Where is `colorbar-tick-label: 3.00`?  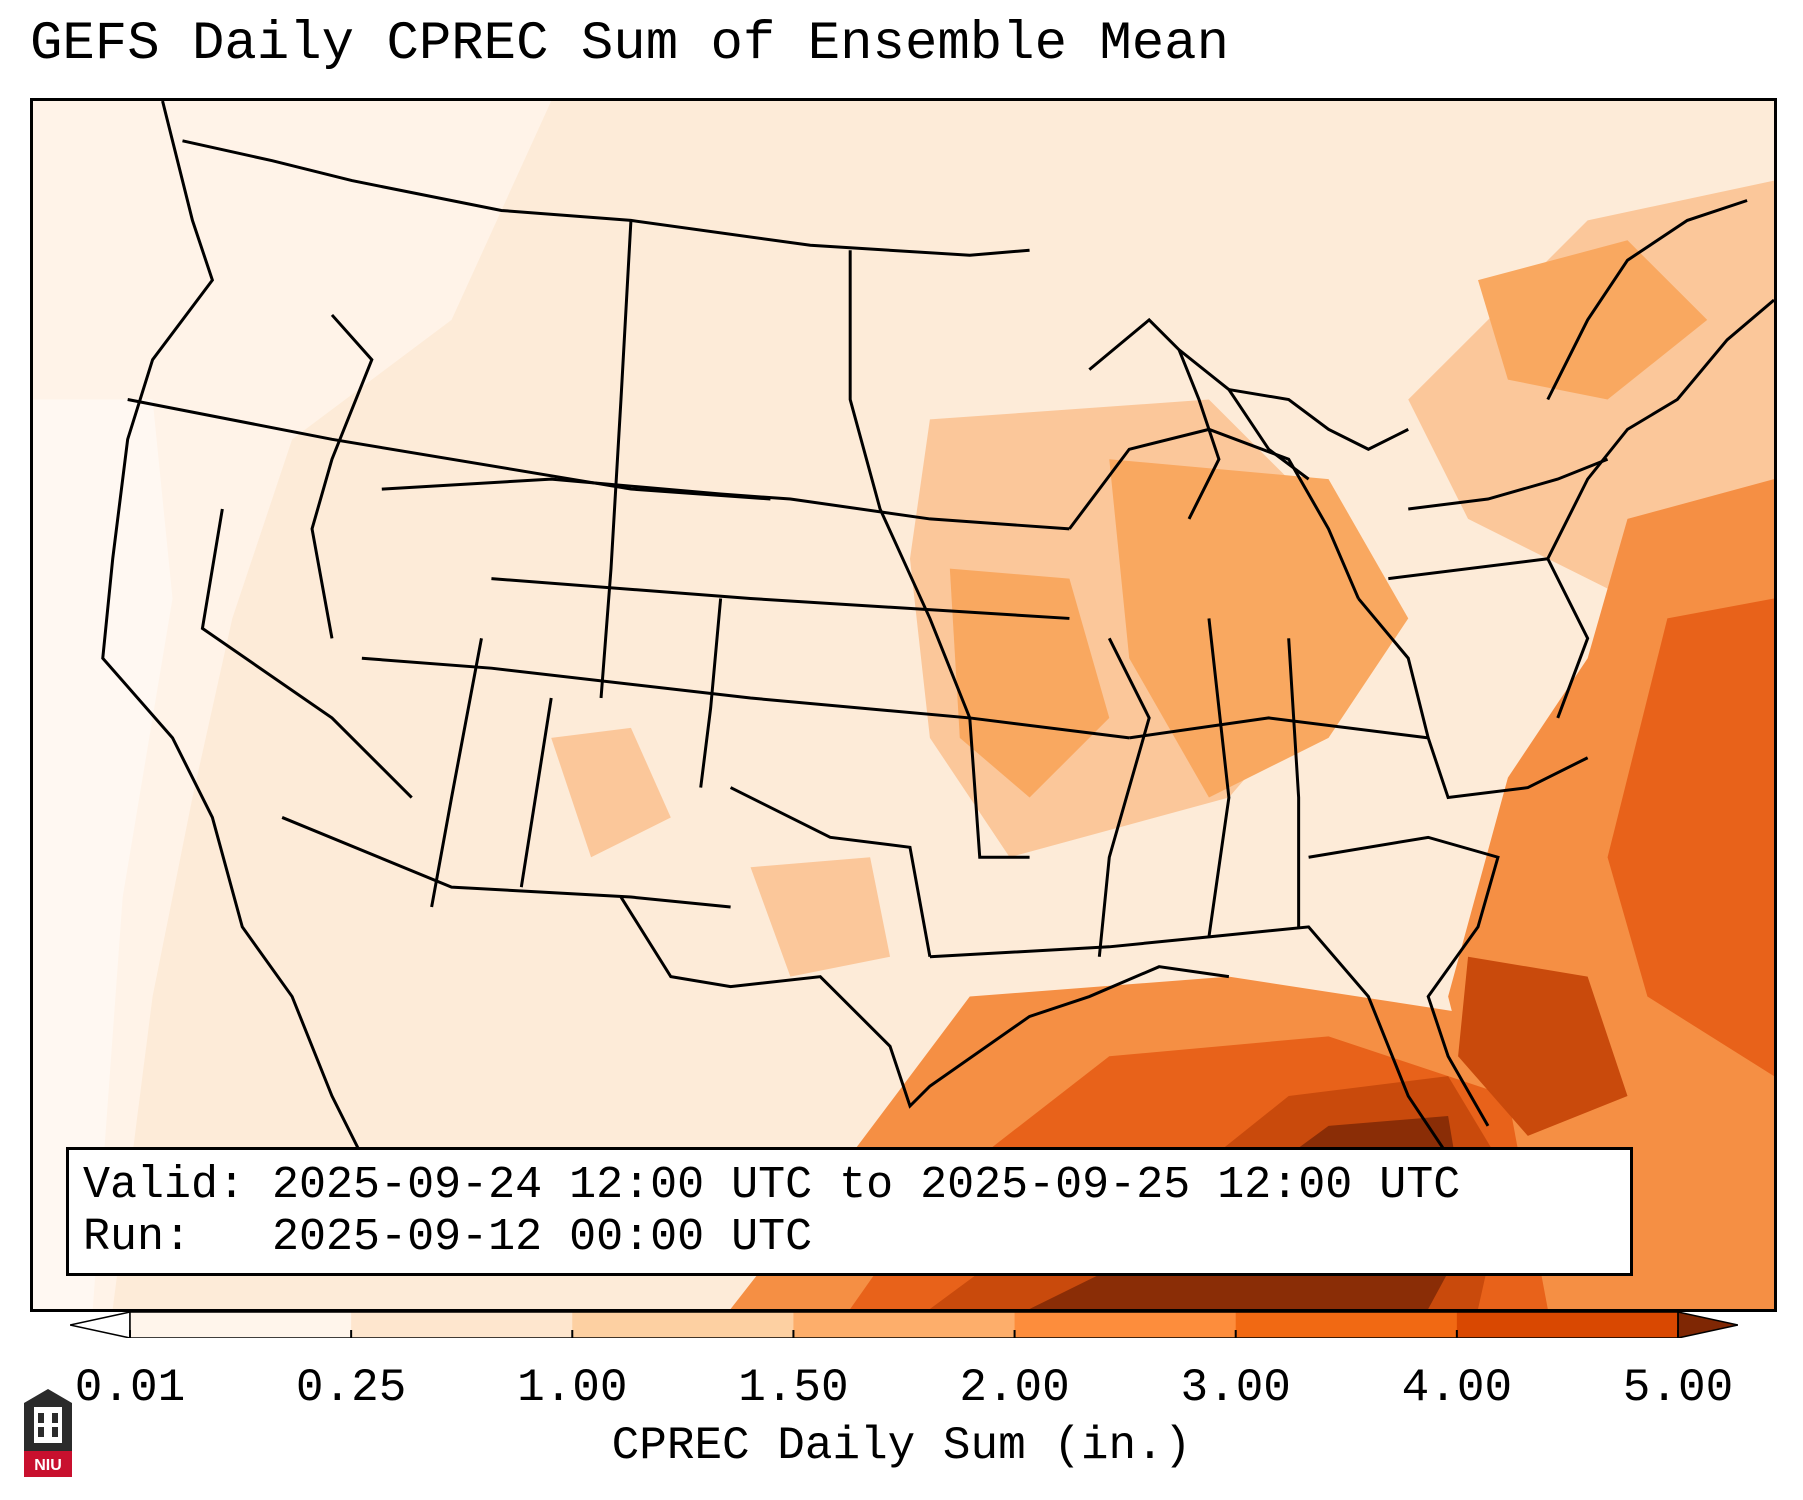
colorbar-tick-label: 3.00 is located at coordinates (1235, 1388).